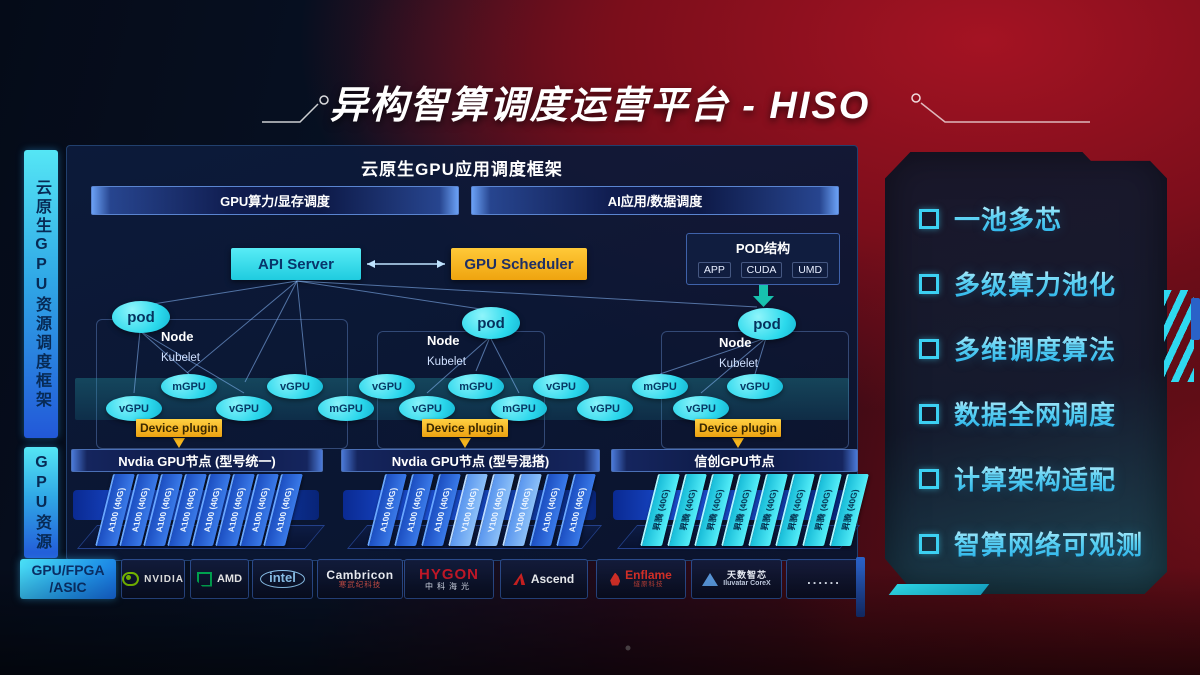 The height and width of the screenshot is (675, 1200). I want to click on vendor-tile-amd: AMD, so click(219, 579).